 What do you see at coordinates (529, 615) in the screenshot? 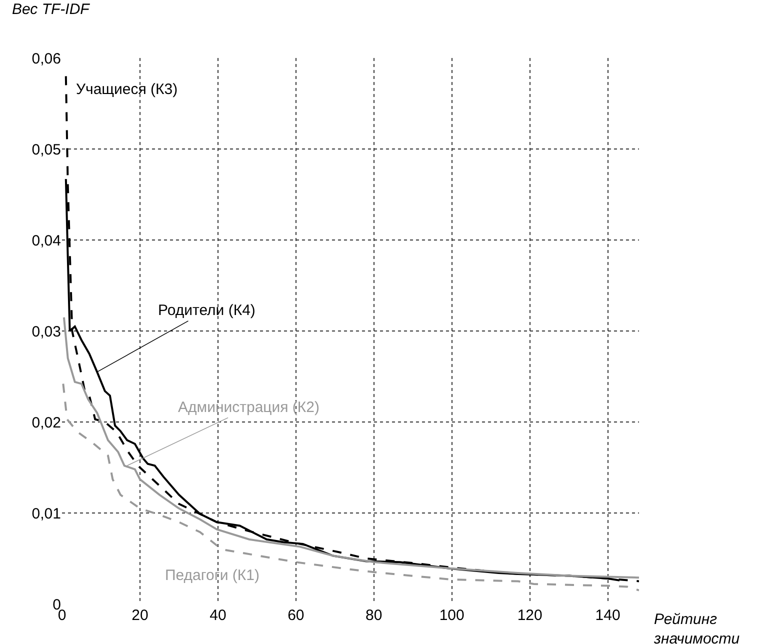
I see `x-tick-label: 120` at bounding box center [529, 615].